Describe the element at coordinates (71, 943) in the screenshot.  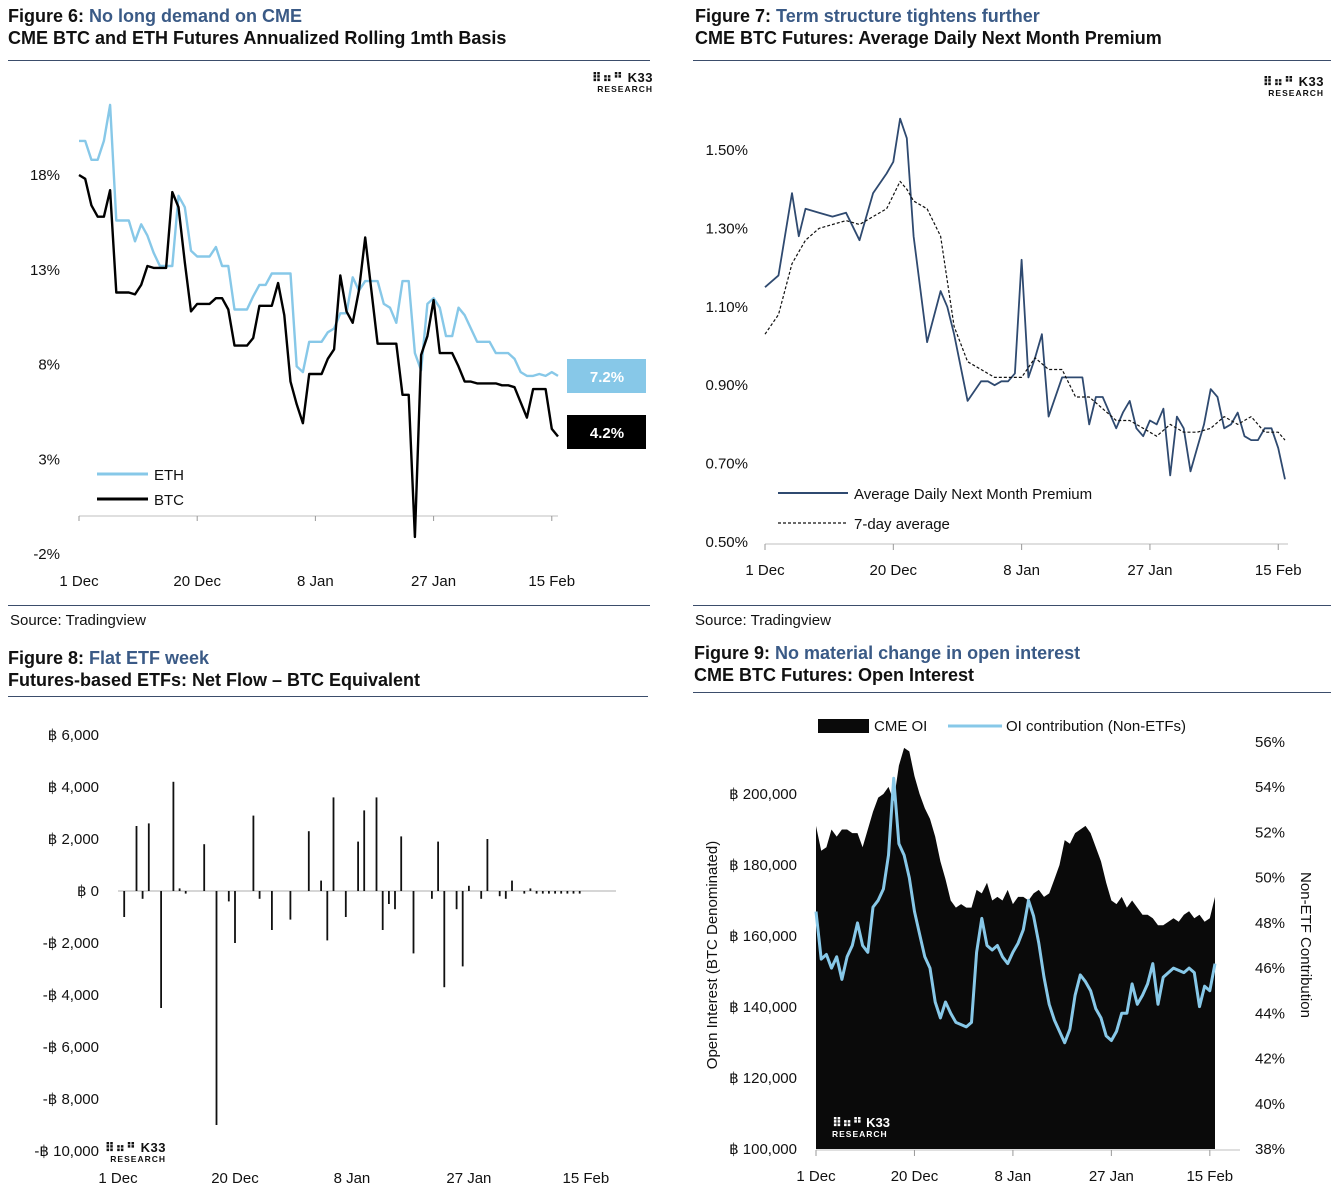
I see `y-tick-label: -฿ 2,000` at that location.